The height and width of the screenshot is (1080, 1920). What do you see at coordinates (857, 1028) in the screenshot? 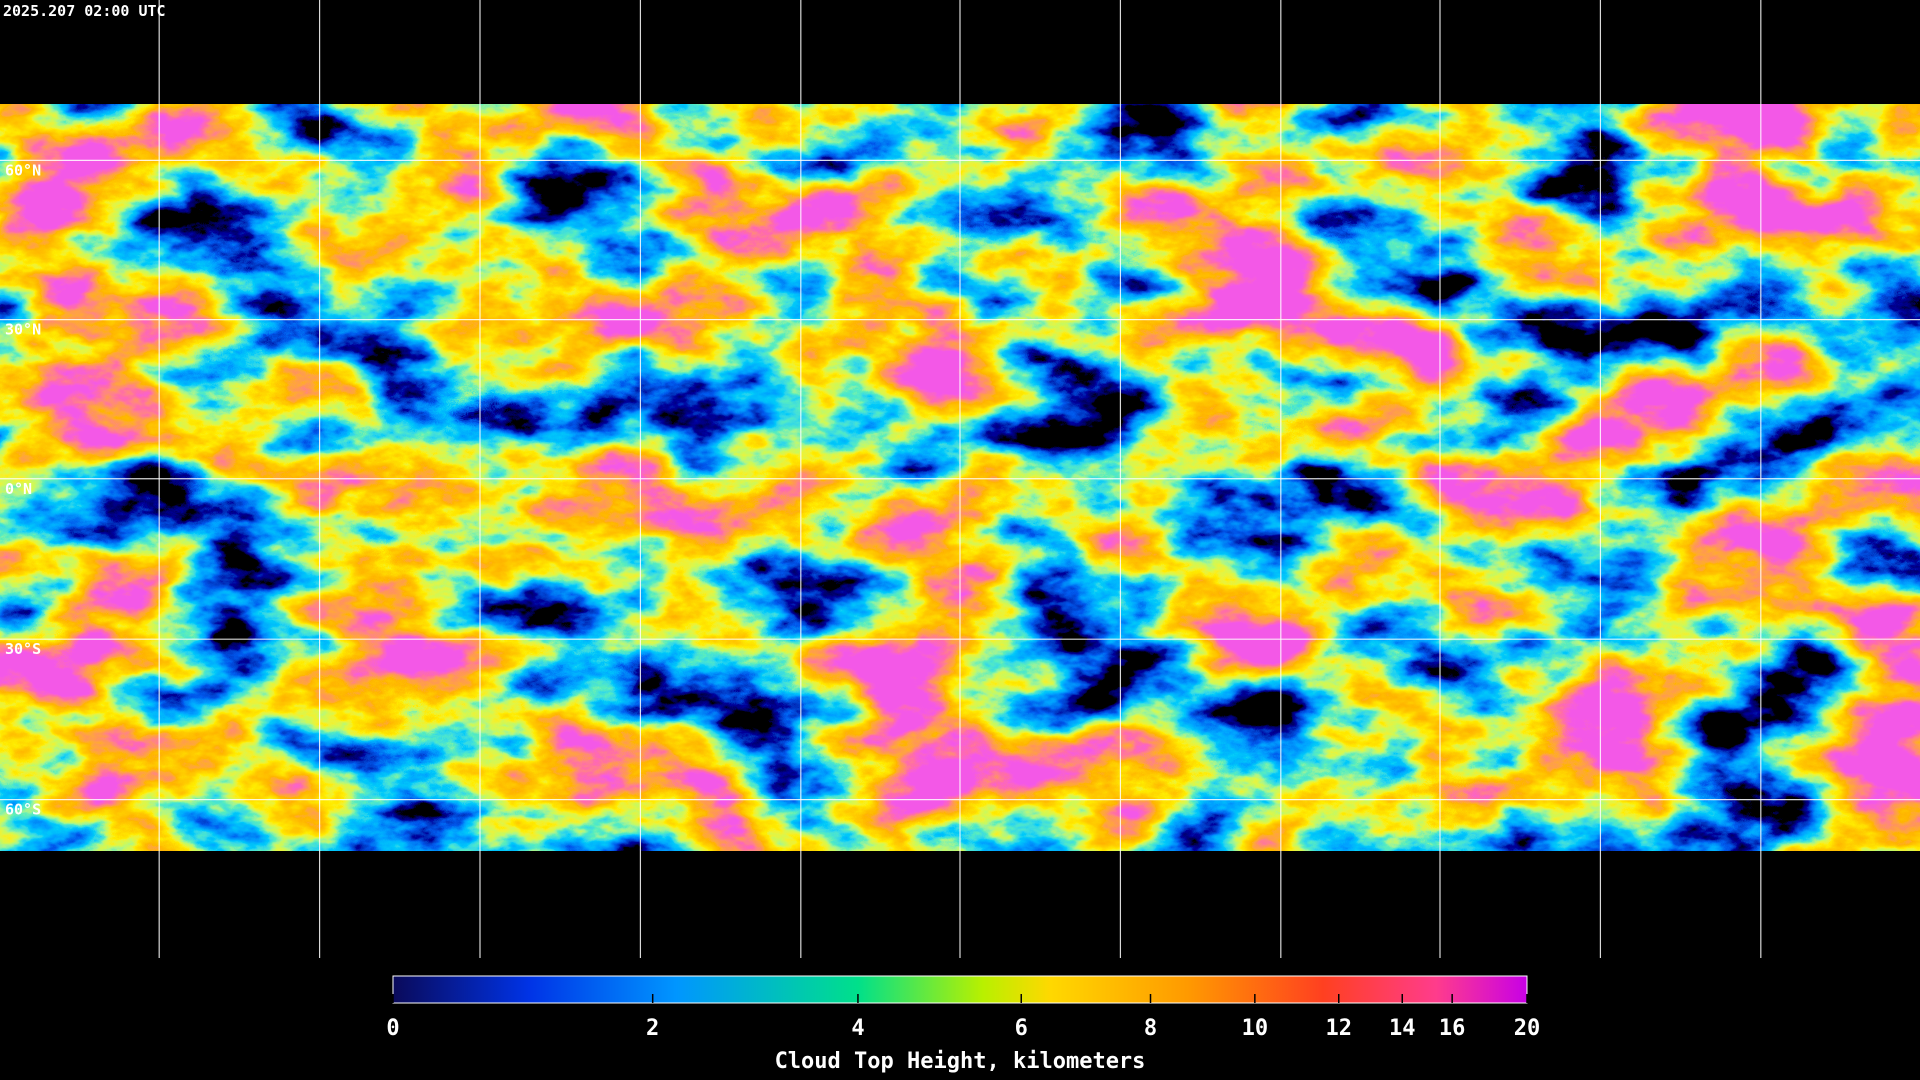
I see `colorbar-tick-label: 4` at bounding box center [857, 1028].